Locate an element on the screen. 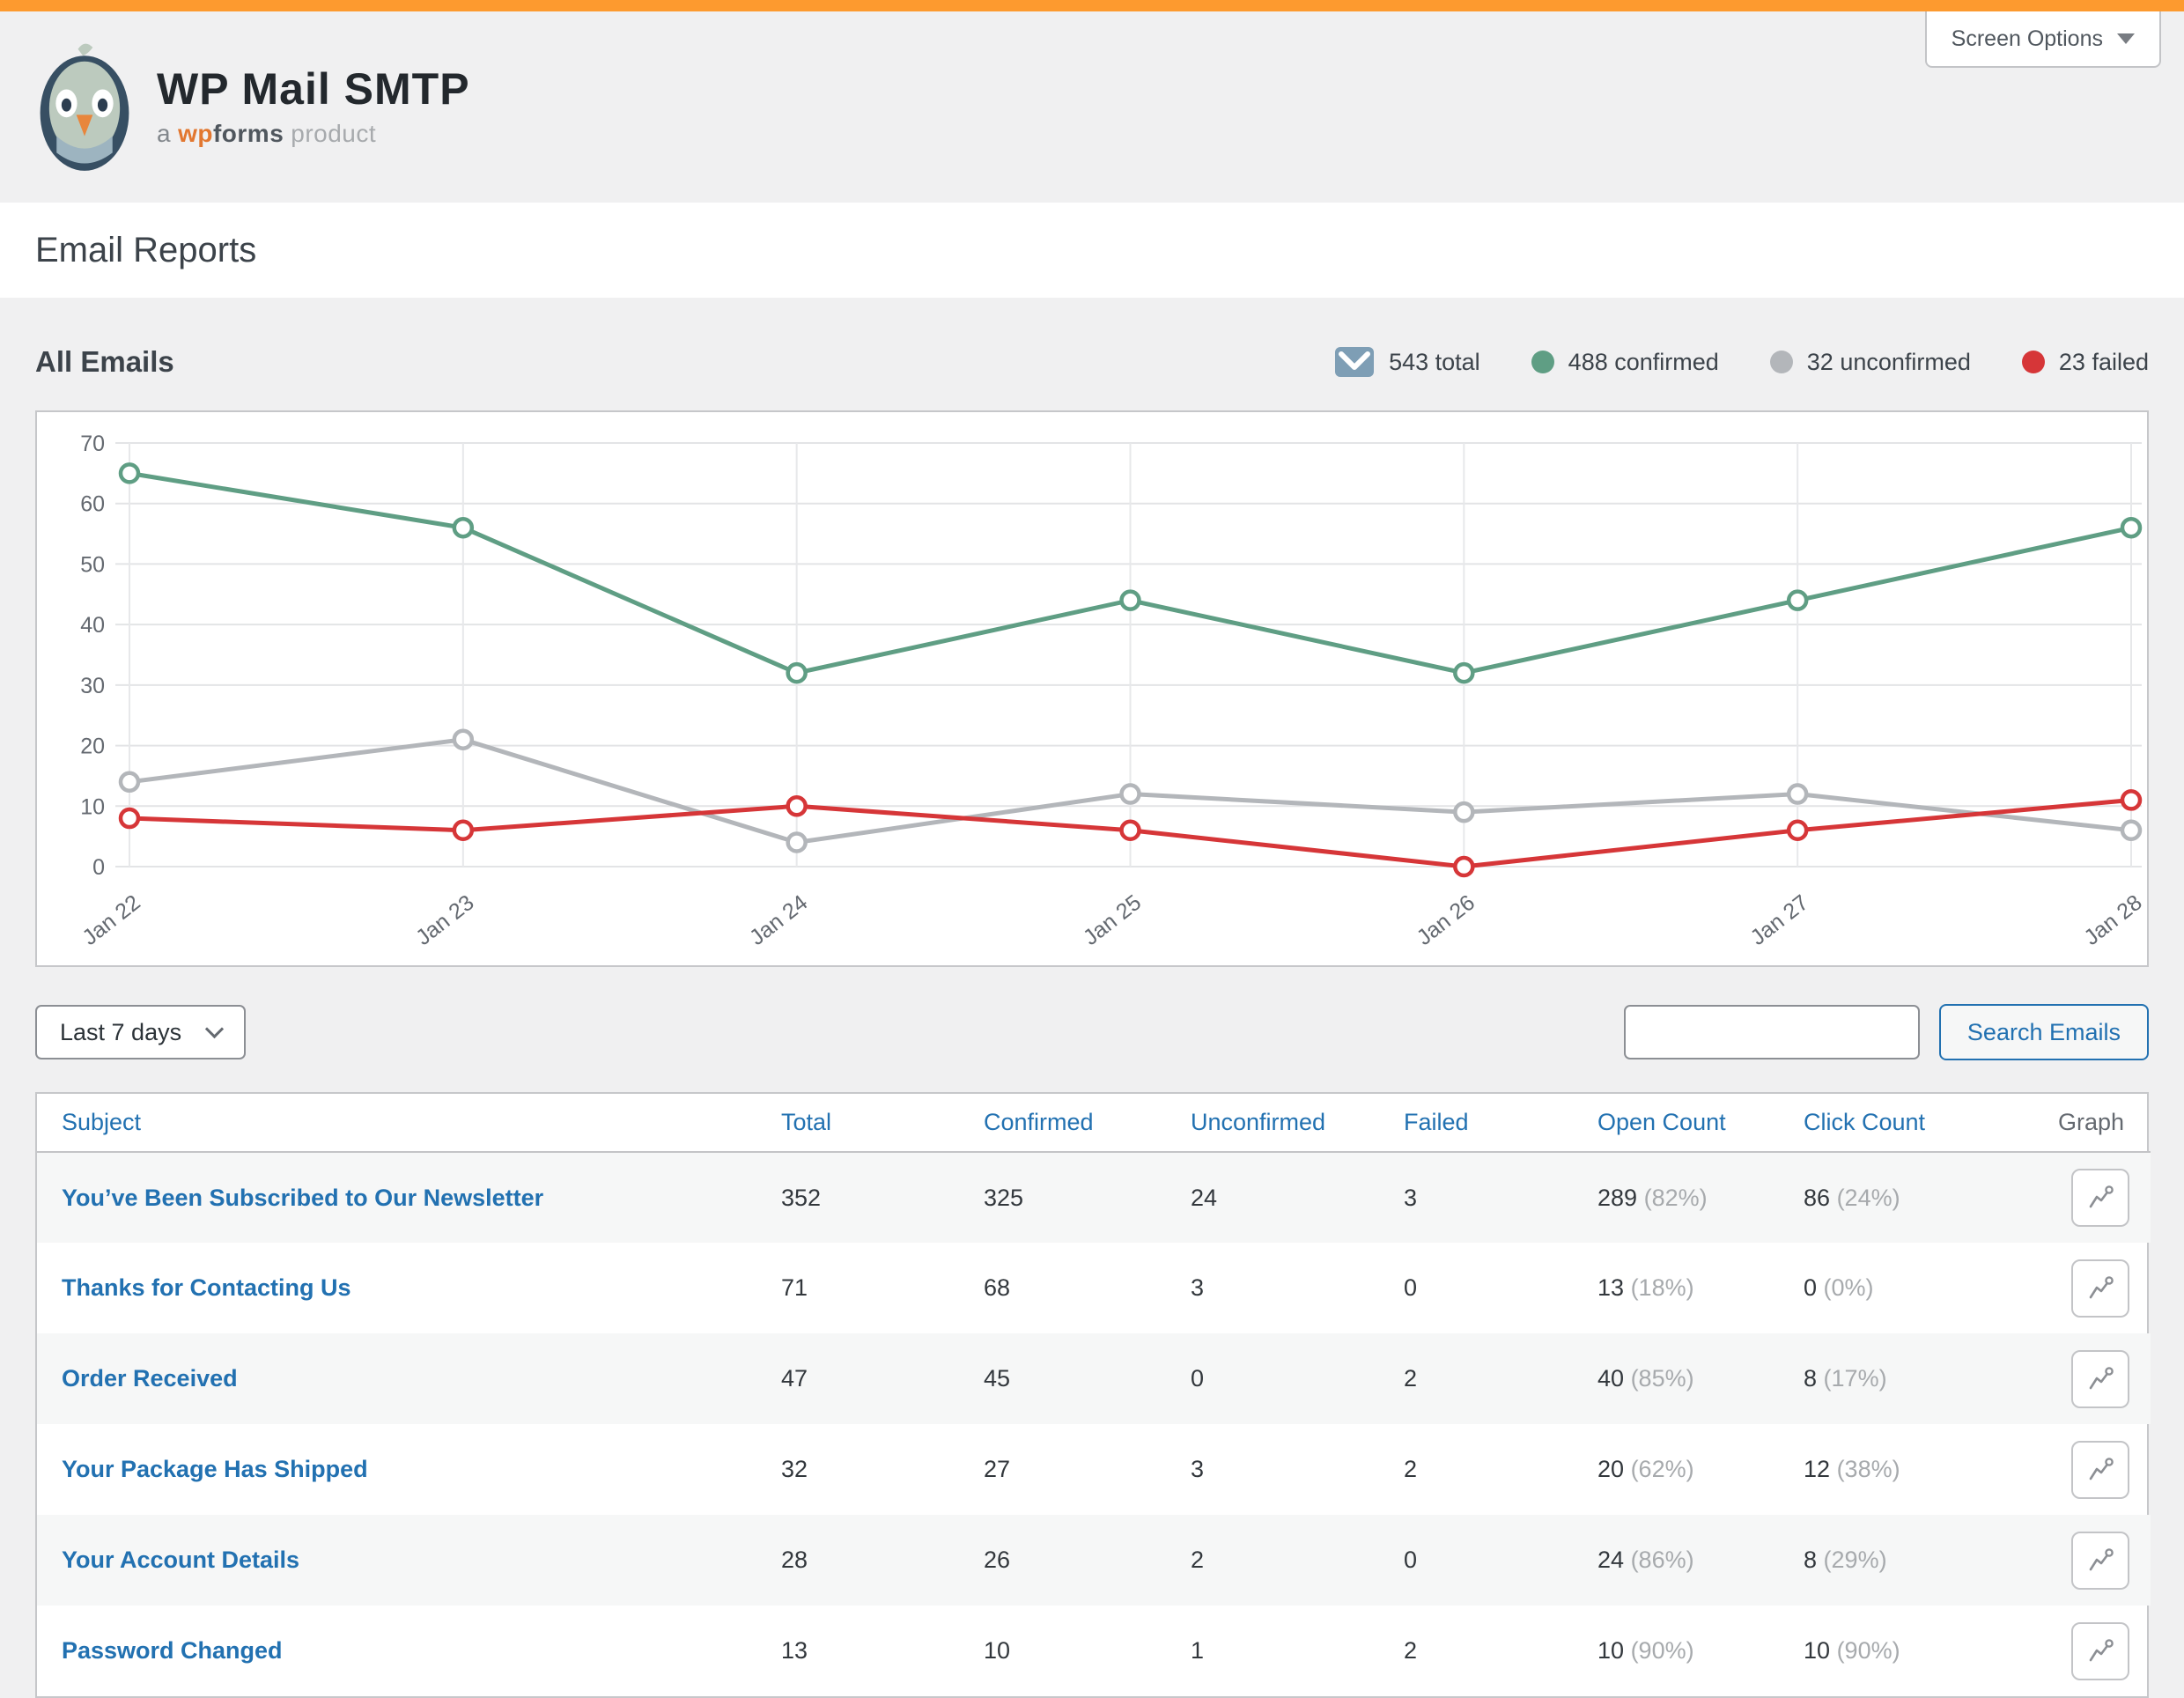 Image resolution: width=2184 pixels, height=1698 pixels. chevron-down-icon is located at coordinates (2126, 39).